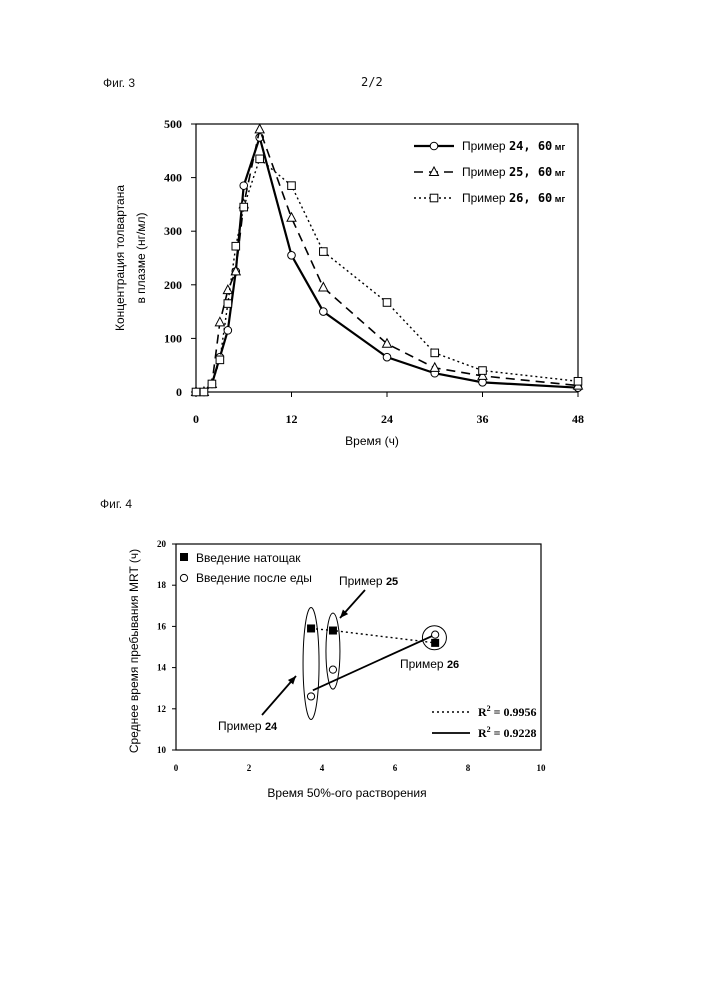 The image size is (711, 999). Describe the element at coordinates (173, 124) in the screenshot. I see `y-tick-label: 500` at that location.